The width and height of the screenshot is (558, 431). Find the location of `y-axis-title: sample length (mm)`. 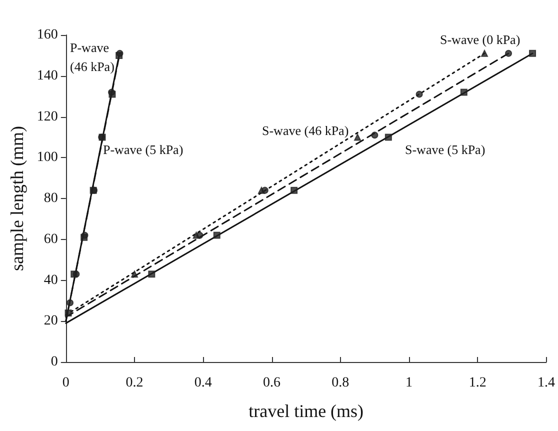

y-axis-title: sample length (mm) is located at coordinates (17, 198).